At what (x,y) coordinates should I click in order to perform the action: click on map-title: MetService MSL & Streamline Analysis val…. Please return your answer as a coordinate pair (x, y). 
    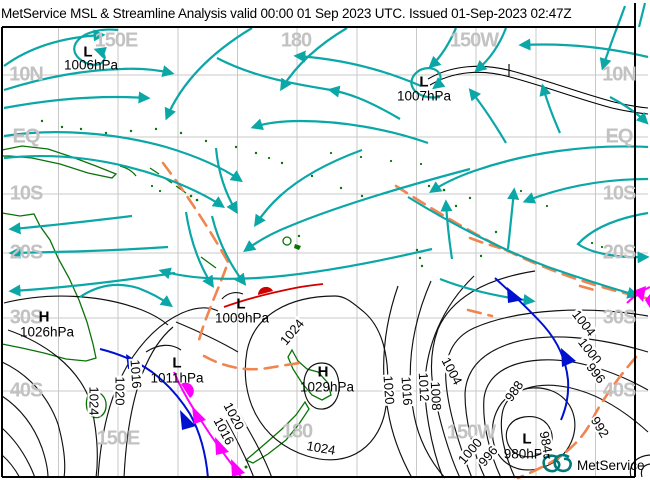
    Looking at the image, I should click on (286, 13).